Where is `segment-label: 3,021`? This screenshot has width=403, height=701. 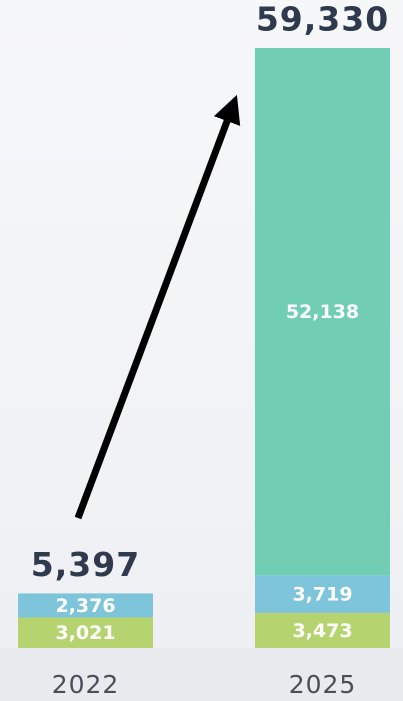
segment-label: 3,021 is located at coordinates (85, 633).